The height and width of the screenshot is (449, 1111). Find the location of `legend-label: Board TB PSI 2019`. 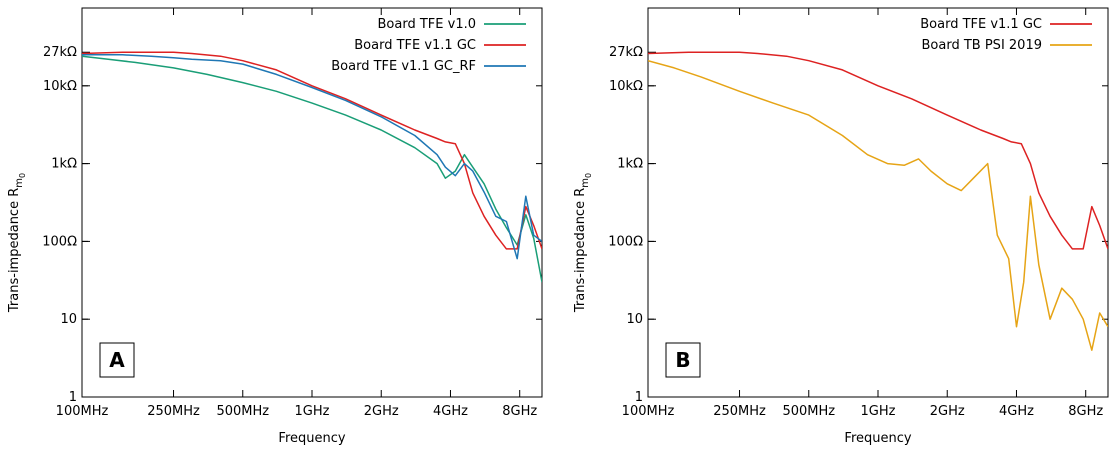

legend-label: Board TB PSI 2019 is located at coordinates (982, 45).